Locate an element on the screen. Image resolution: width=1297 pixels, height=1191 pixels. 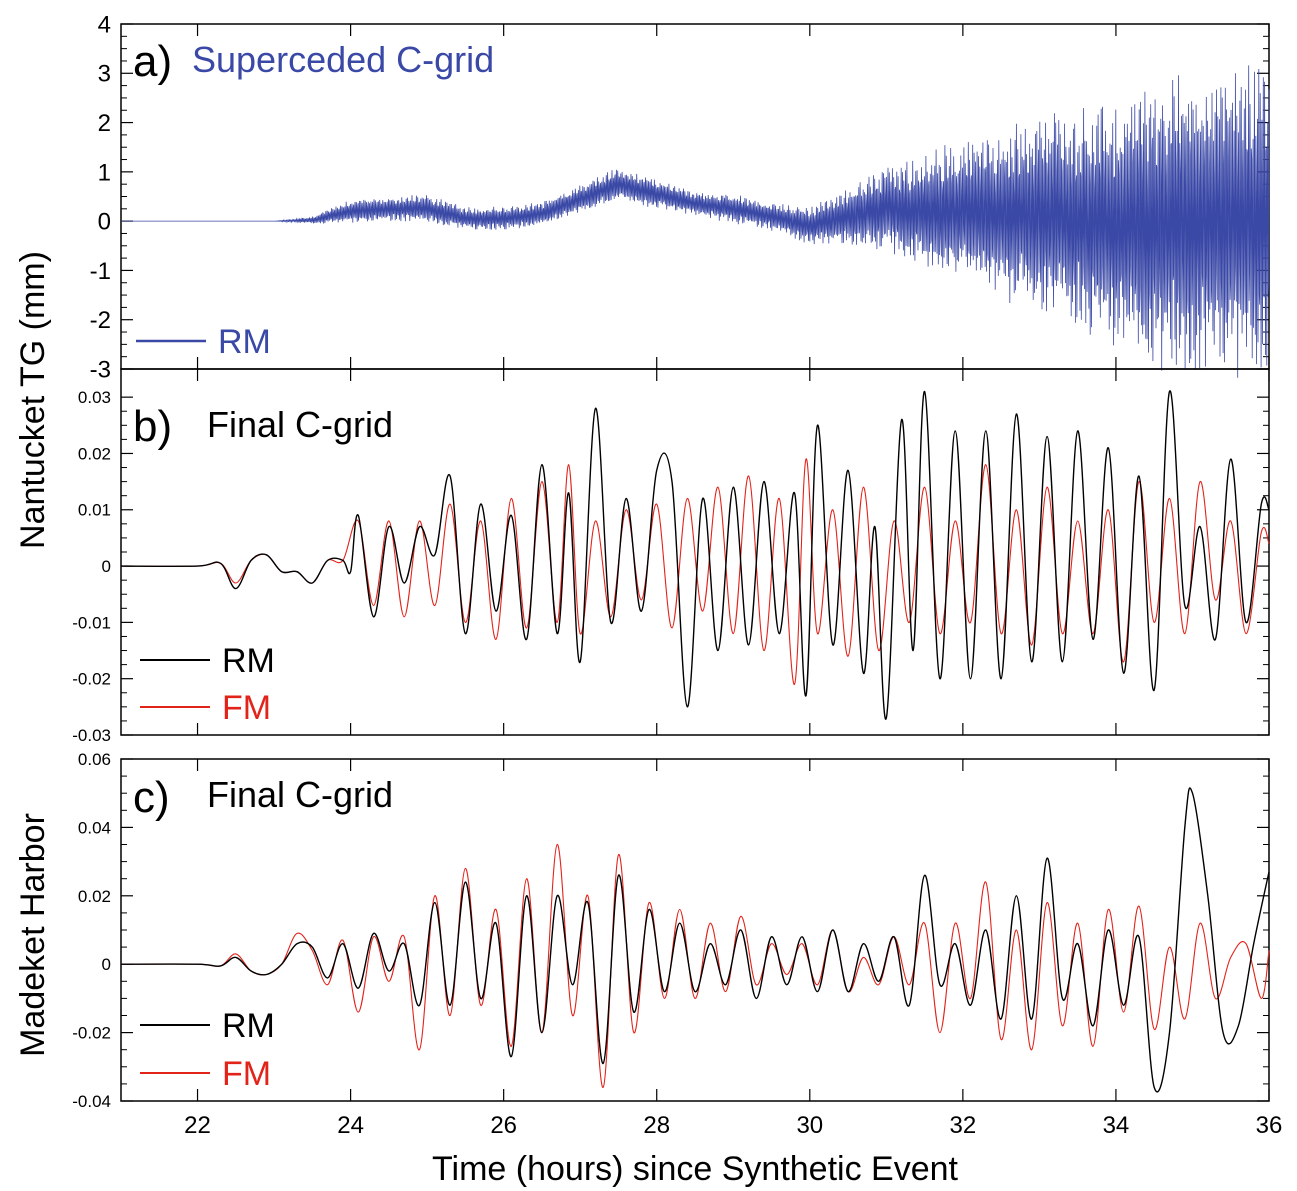
x-tick-label: 36 is located at coordinates (1269, 1125).